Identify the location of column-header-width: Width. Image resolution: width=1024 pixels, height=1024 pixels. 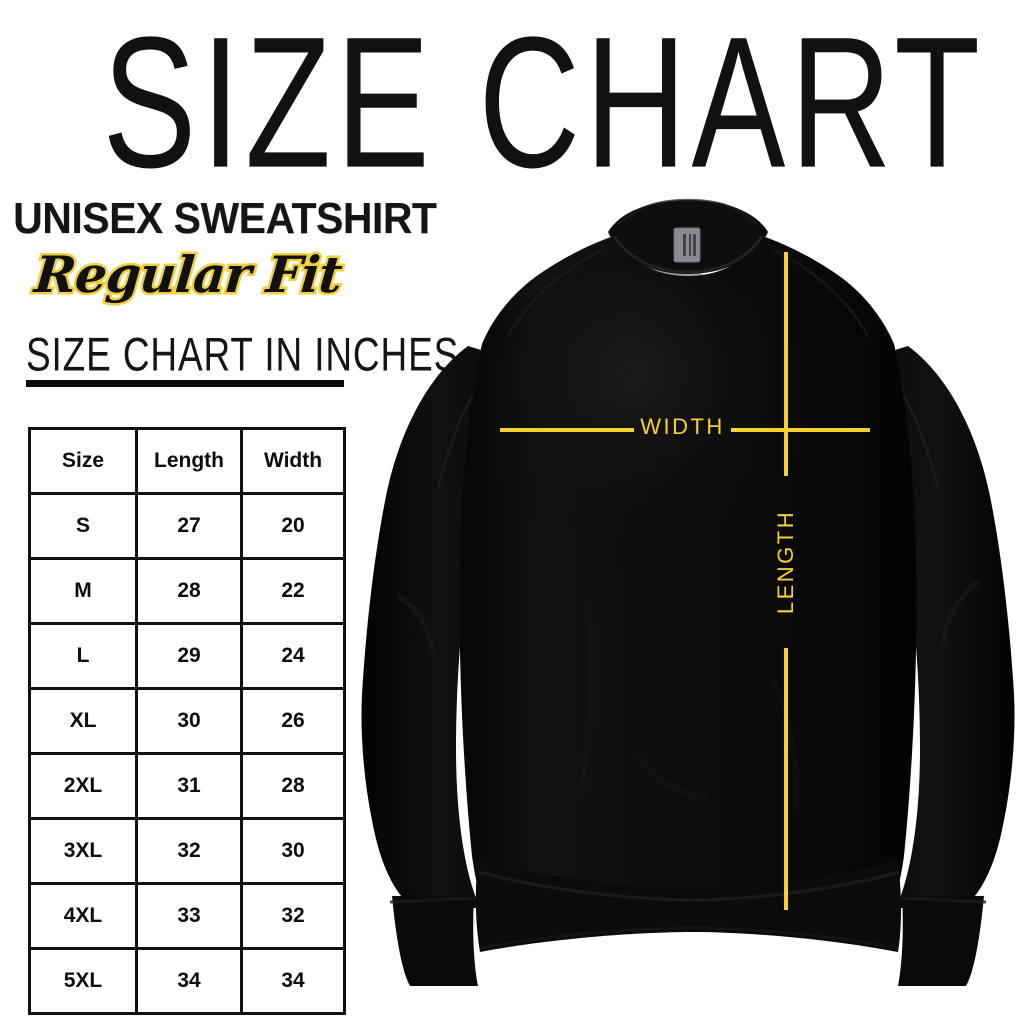
(293, 461).